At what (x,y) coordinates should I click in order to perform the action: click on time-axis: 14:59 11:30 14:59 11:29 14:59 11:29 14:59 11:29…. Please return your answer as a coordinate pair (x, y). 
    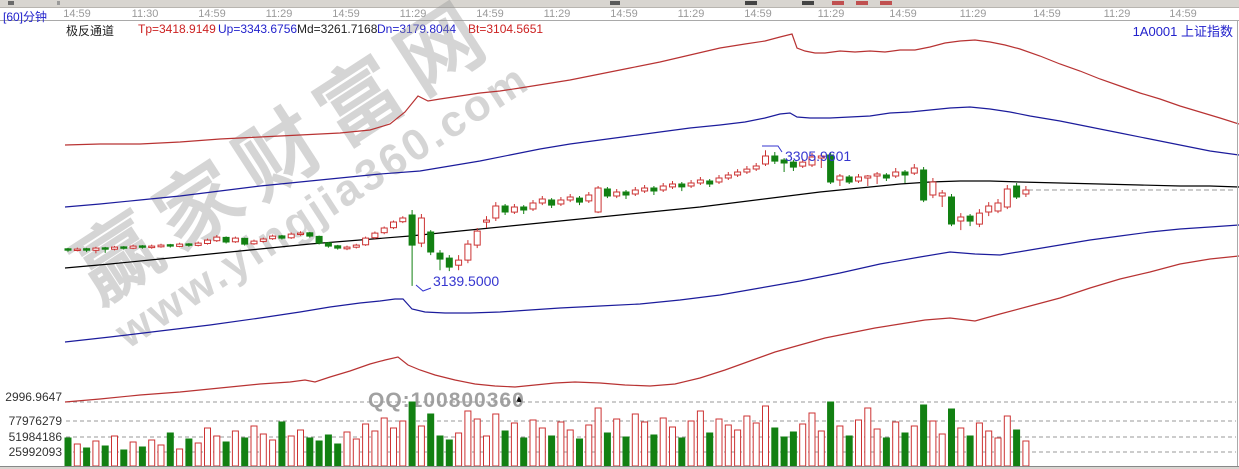
    Looking at the image, I should click on (619, 14).